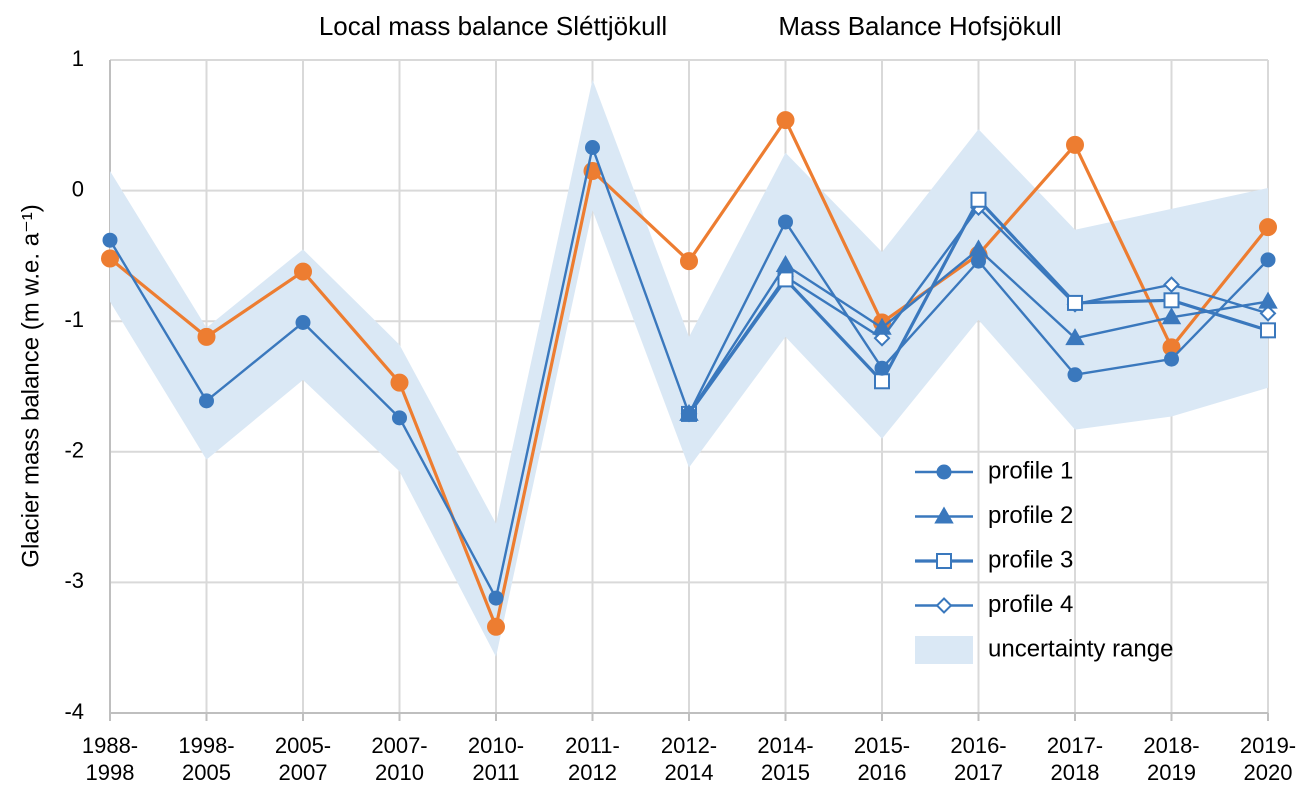  Describe the element at coordinates (206, 759) in the screenshot. I see `x-tick-label: 1998- 2005` at that location.